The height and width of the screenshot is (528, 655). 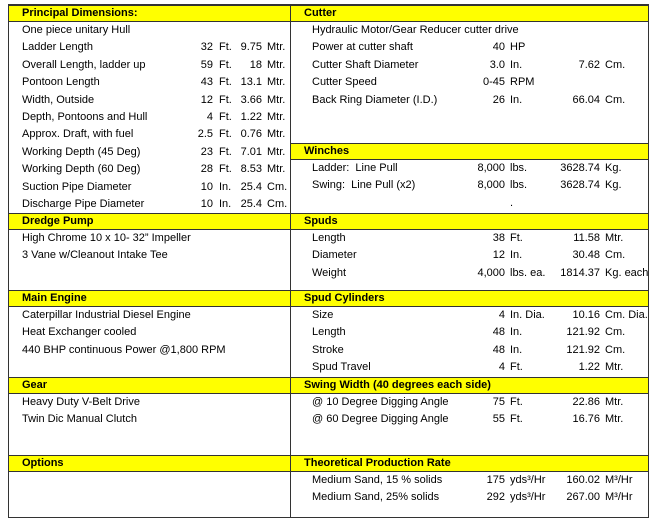 I want to click on unit: In. Dia., so click(x=527, y=315).